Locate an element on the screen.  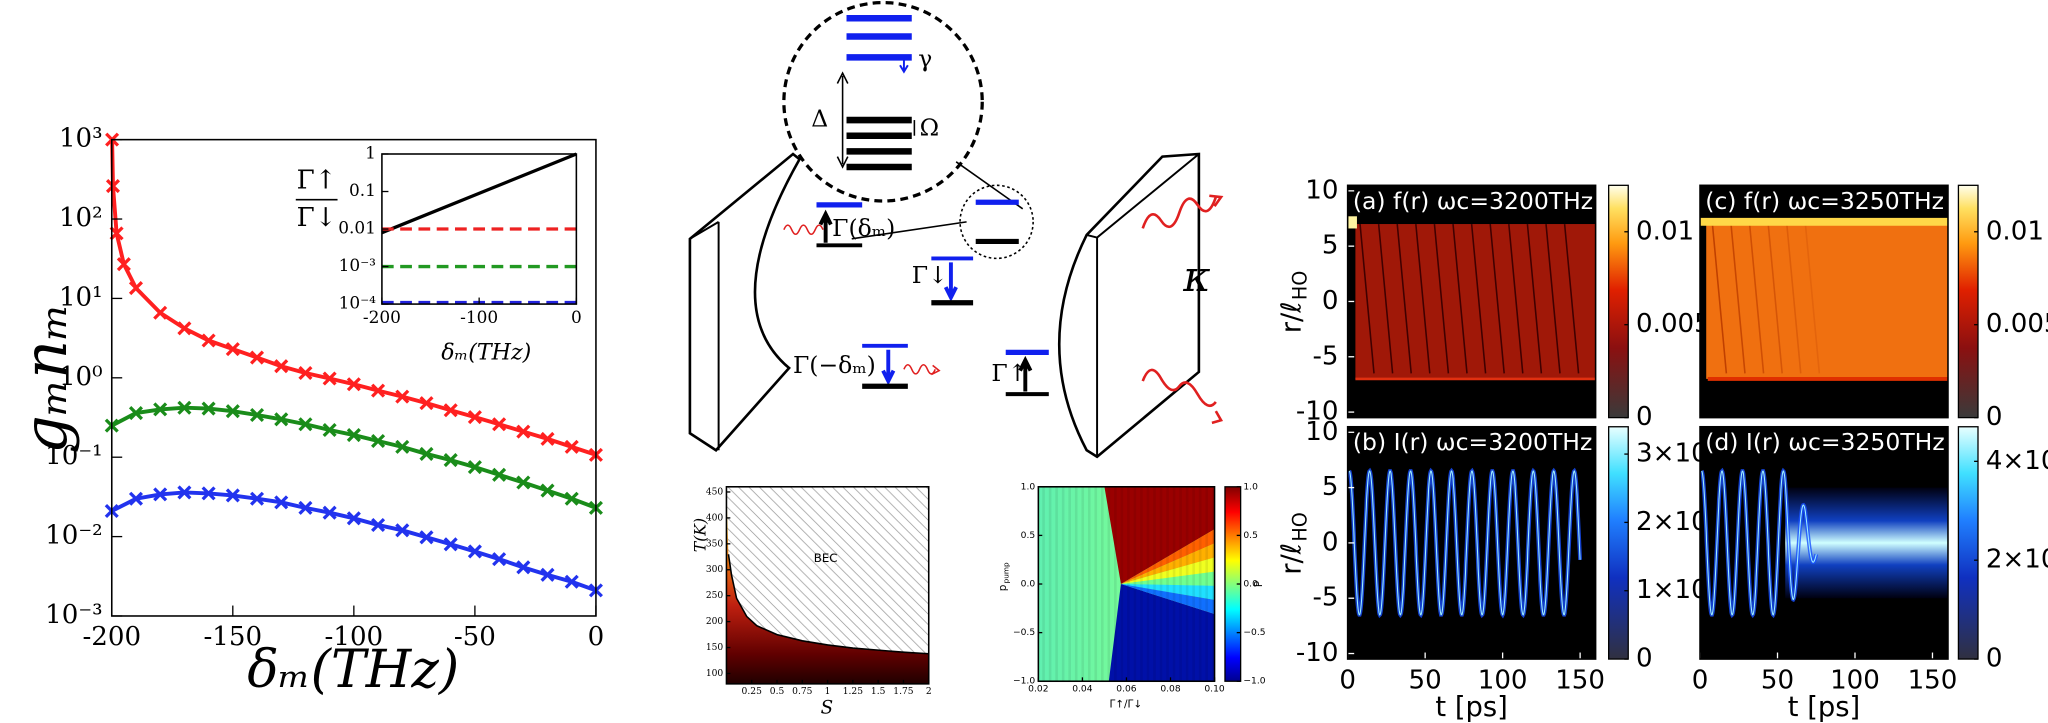
x-tick-label: -200 is located at coordinates (382, 317).